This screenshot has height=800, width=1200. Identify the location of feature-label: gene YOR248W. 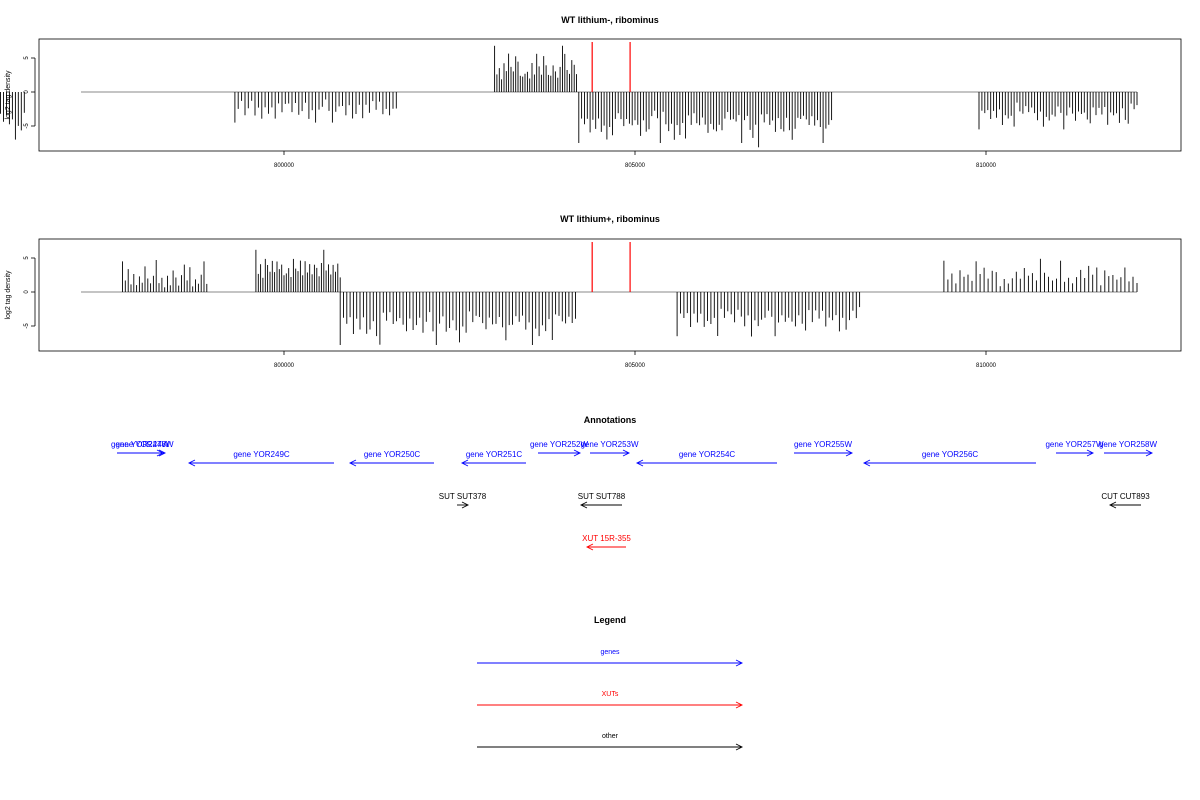
(144, 444).